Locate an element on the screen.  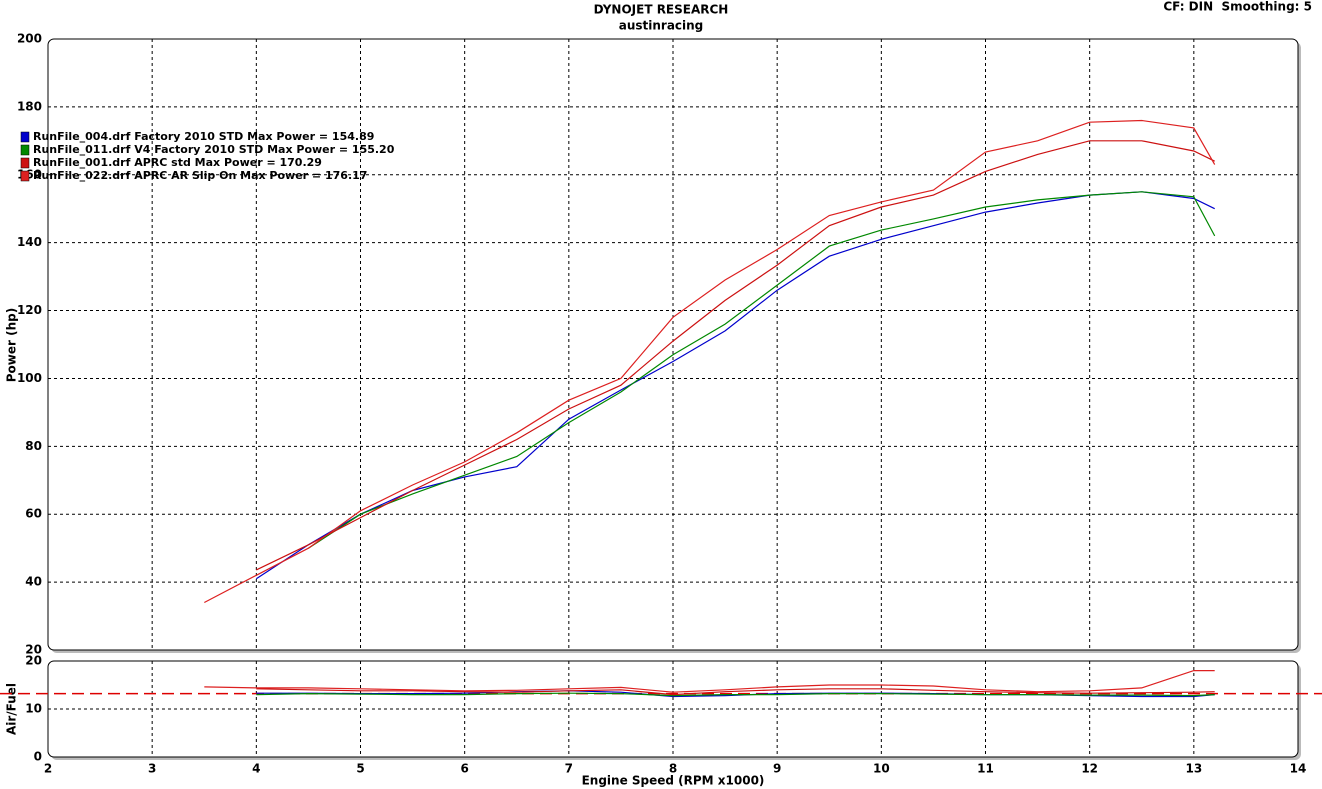
x-tick-label: 2 is located at coordinates (48, 769).